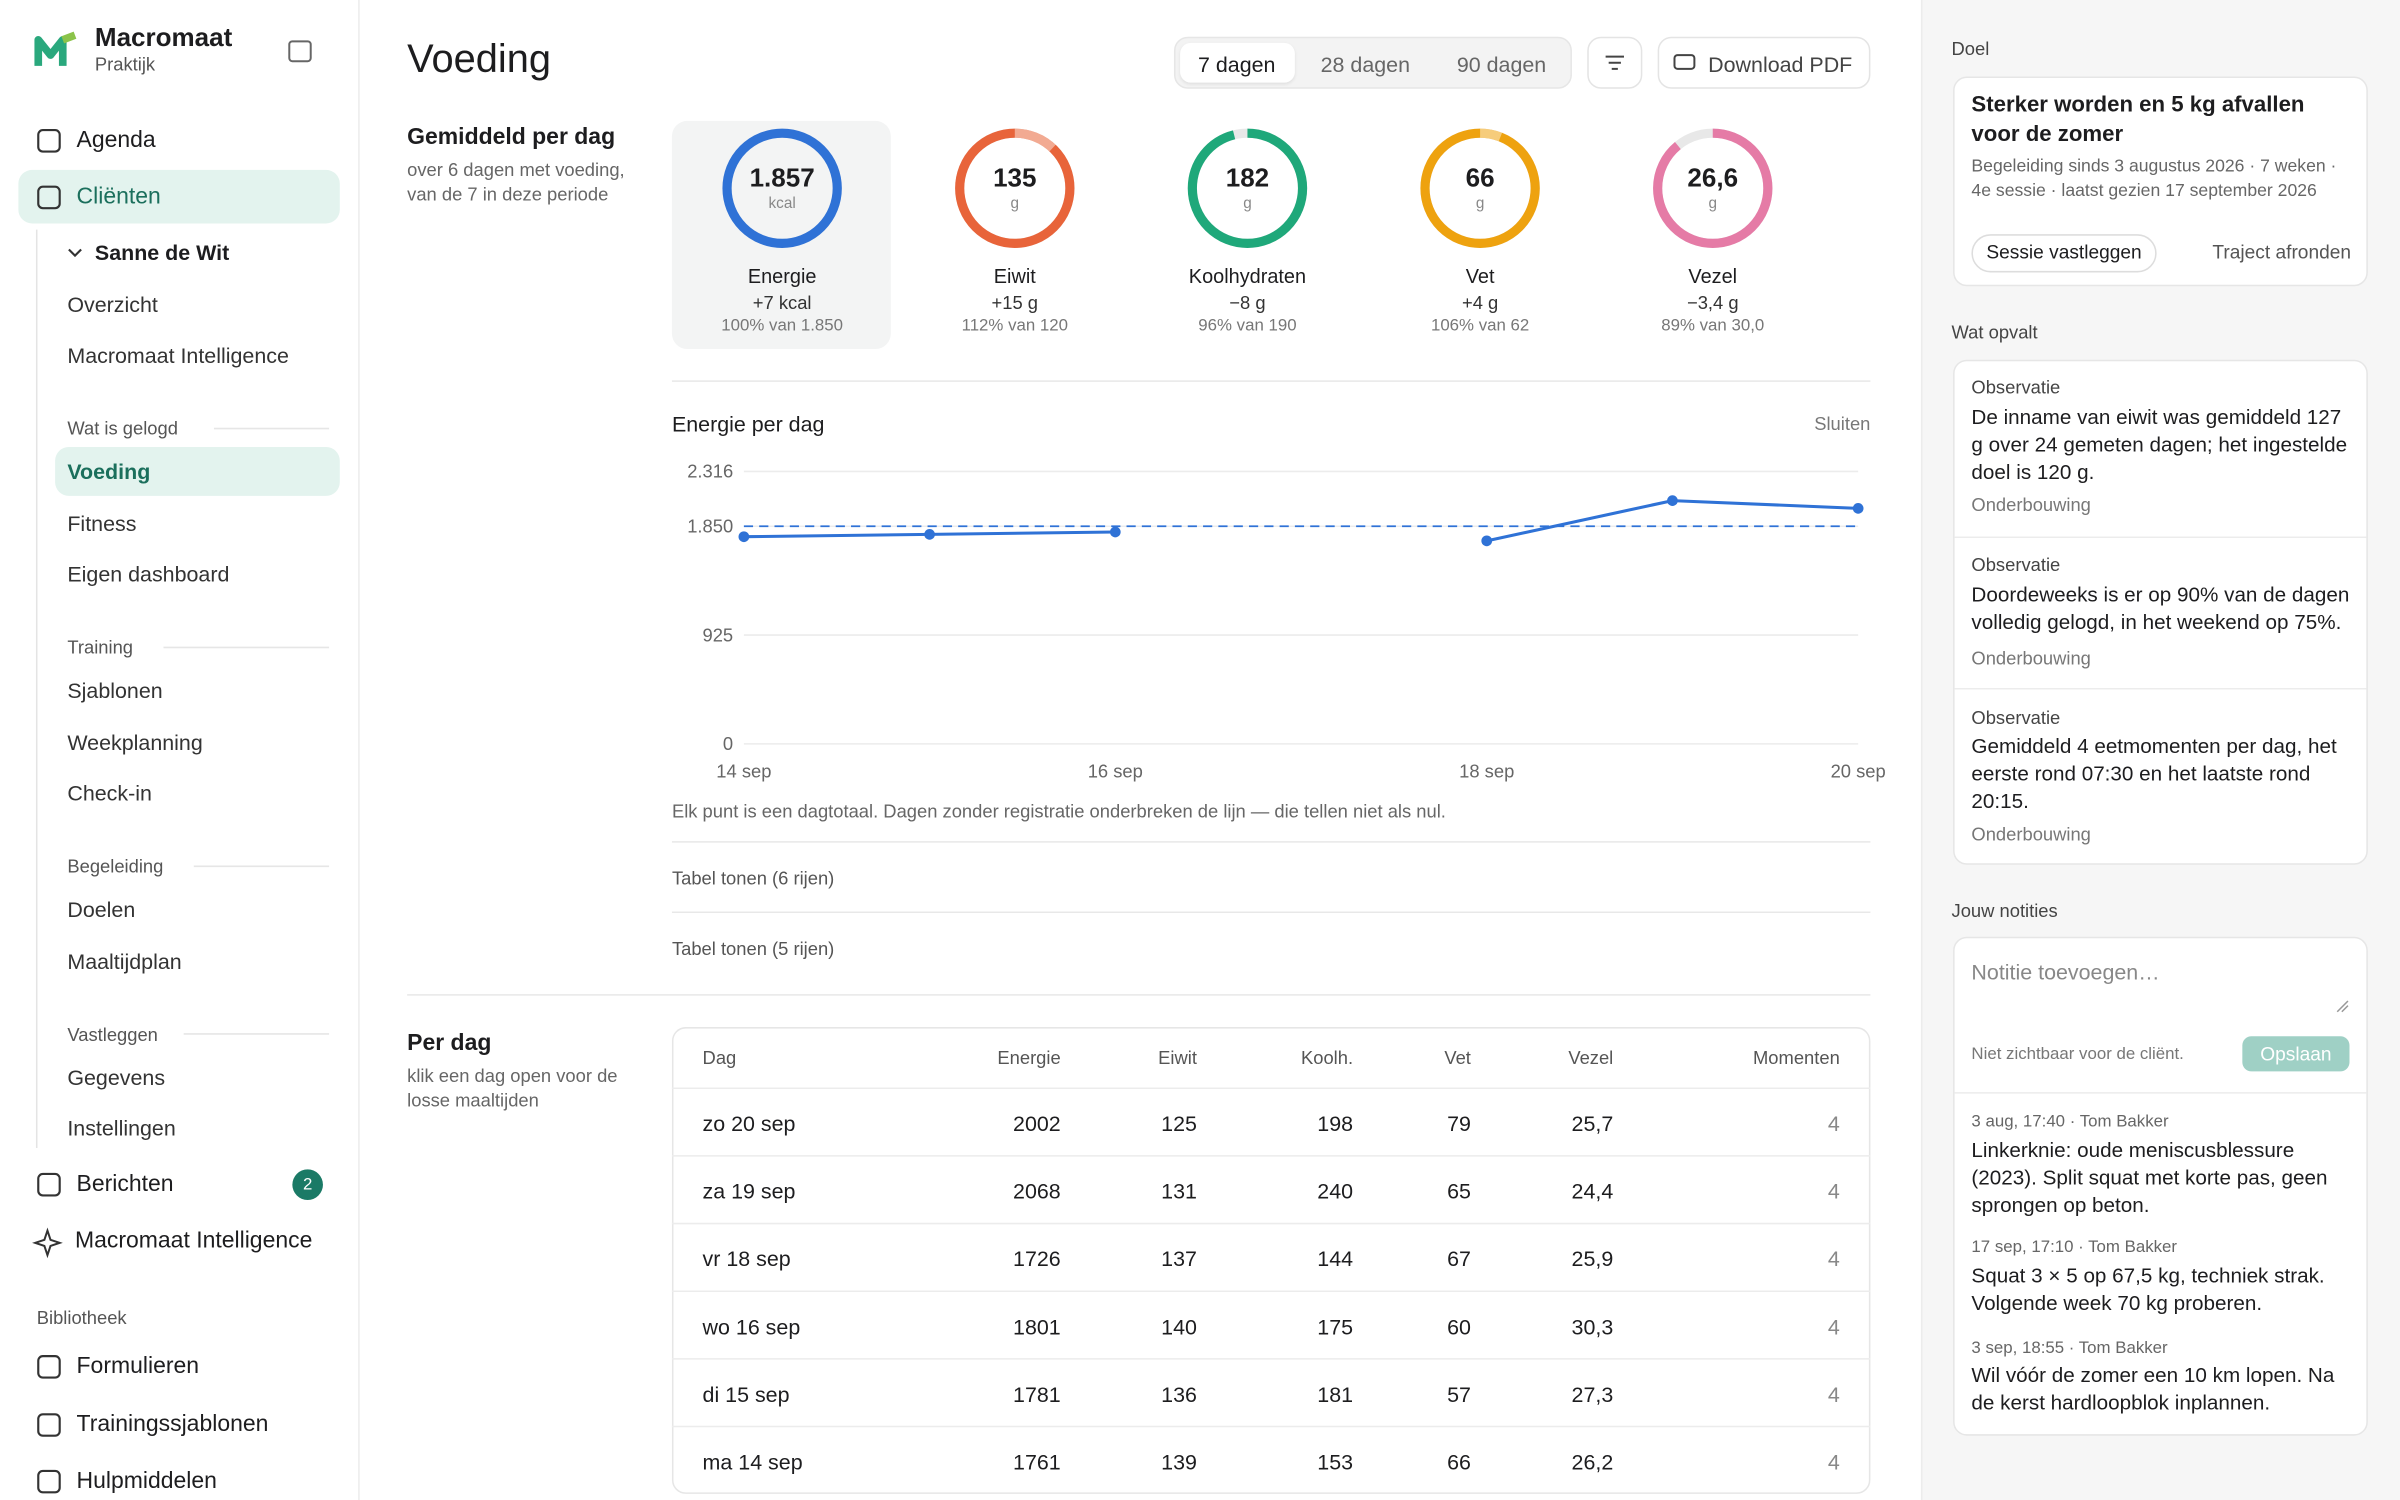 The image size is (2400, 1500). What do you see at coordinates (116, 140) in the screenshot?
I see `nav-item: Agenda` at bounding box center [116, 140].